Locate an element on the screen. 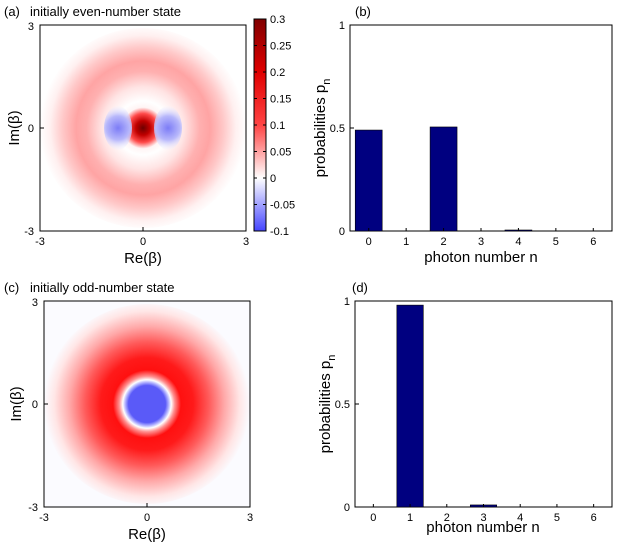  panel-a-xtick: 3 is located at coordinates (246, 242).